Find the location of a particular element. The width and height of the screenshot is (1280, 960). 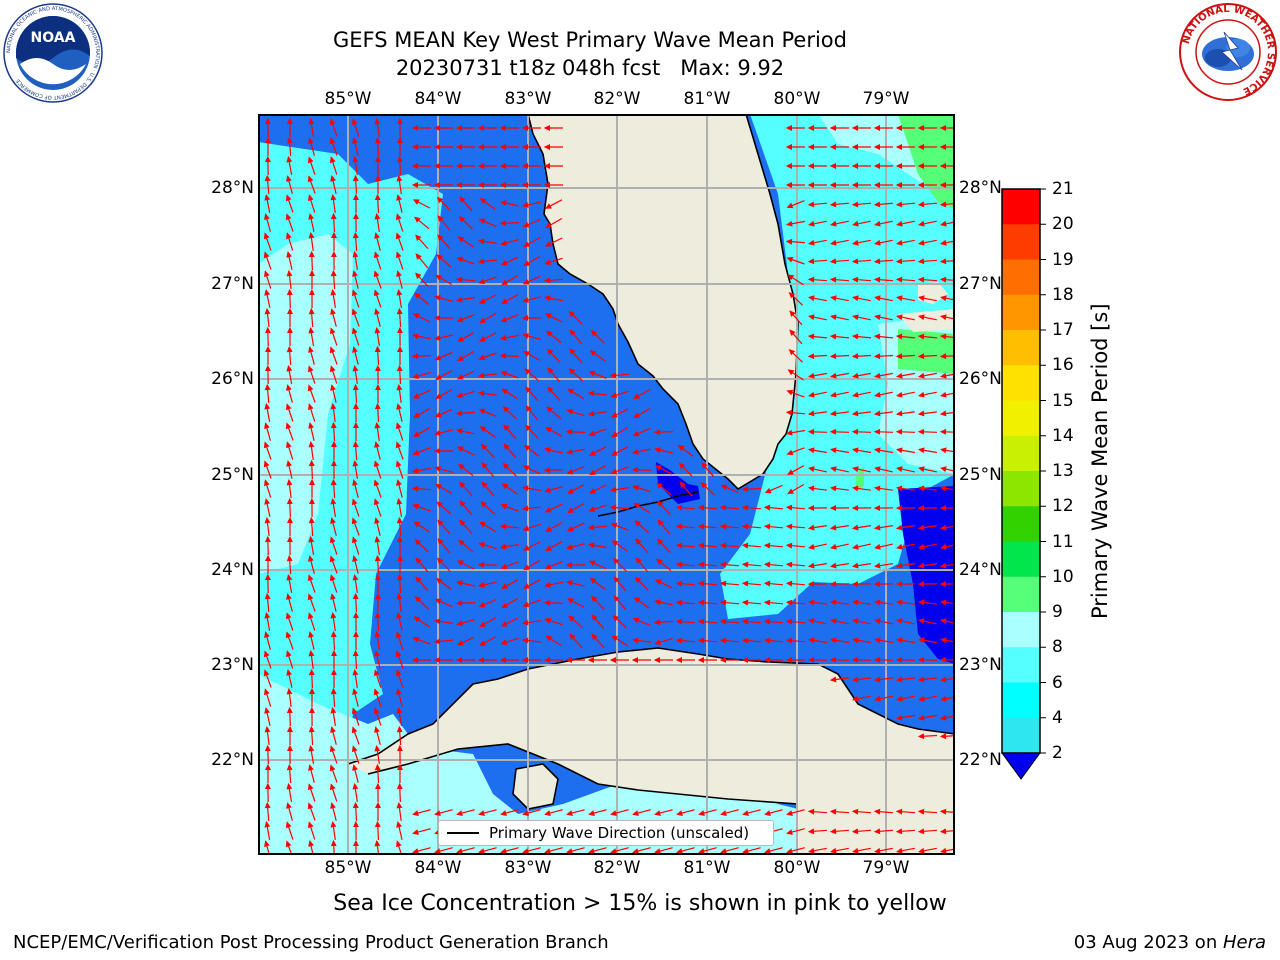

lat-tick-right-2: 26°N is located at coordinates (980, 379).